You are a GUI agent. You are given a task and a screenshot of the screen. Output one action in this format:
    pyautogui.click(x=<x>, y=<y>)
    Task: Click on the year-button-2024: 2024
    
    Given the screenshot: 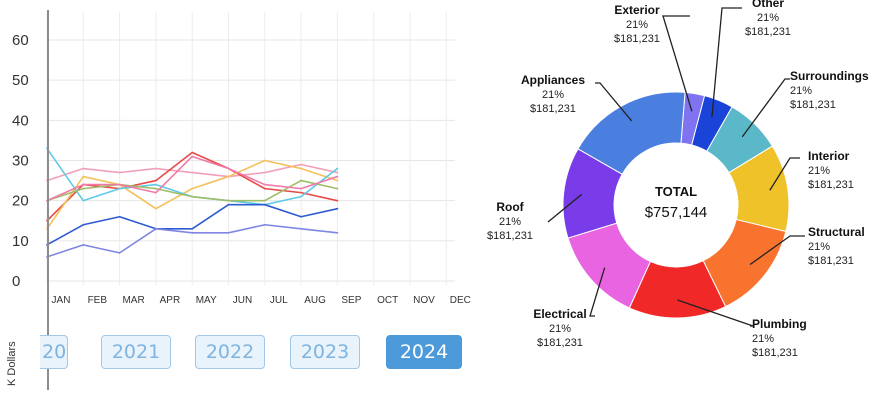 What is the action you would take?
    pyautogui.click(x=424, y=352)
    